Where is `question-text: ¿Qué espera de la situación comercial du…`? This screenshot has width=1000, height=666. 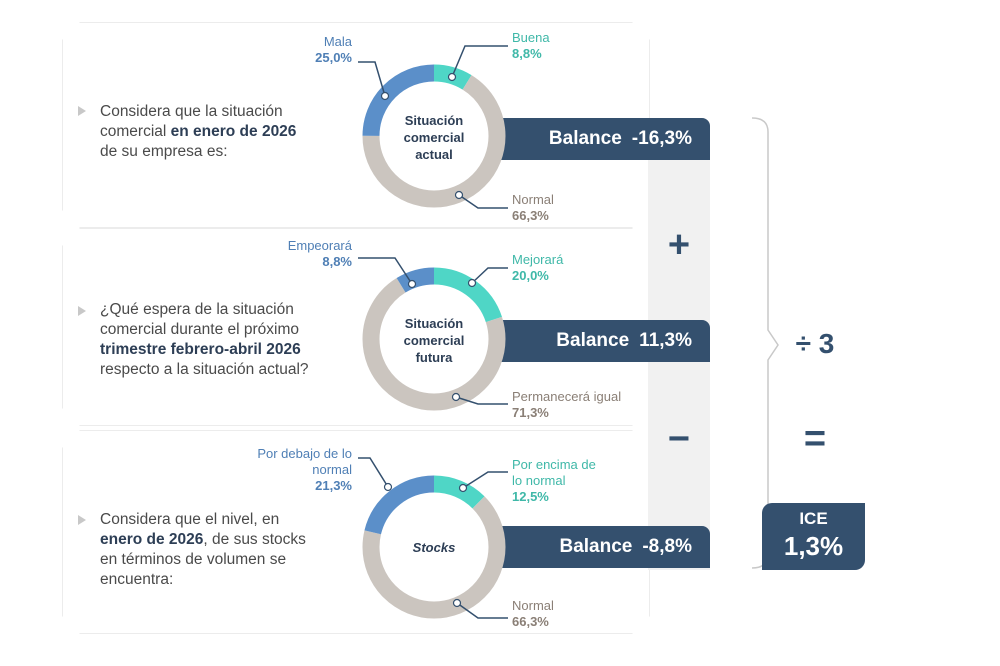 question-text: ¿Qué espera de la situación comercial du… is located at coordinates (200, 319).